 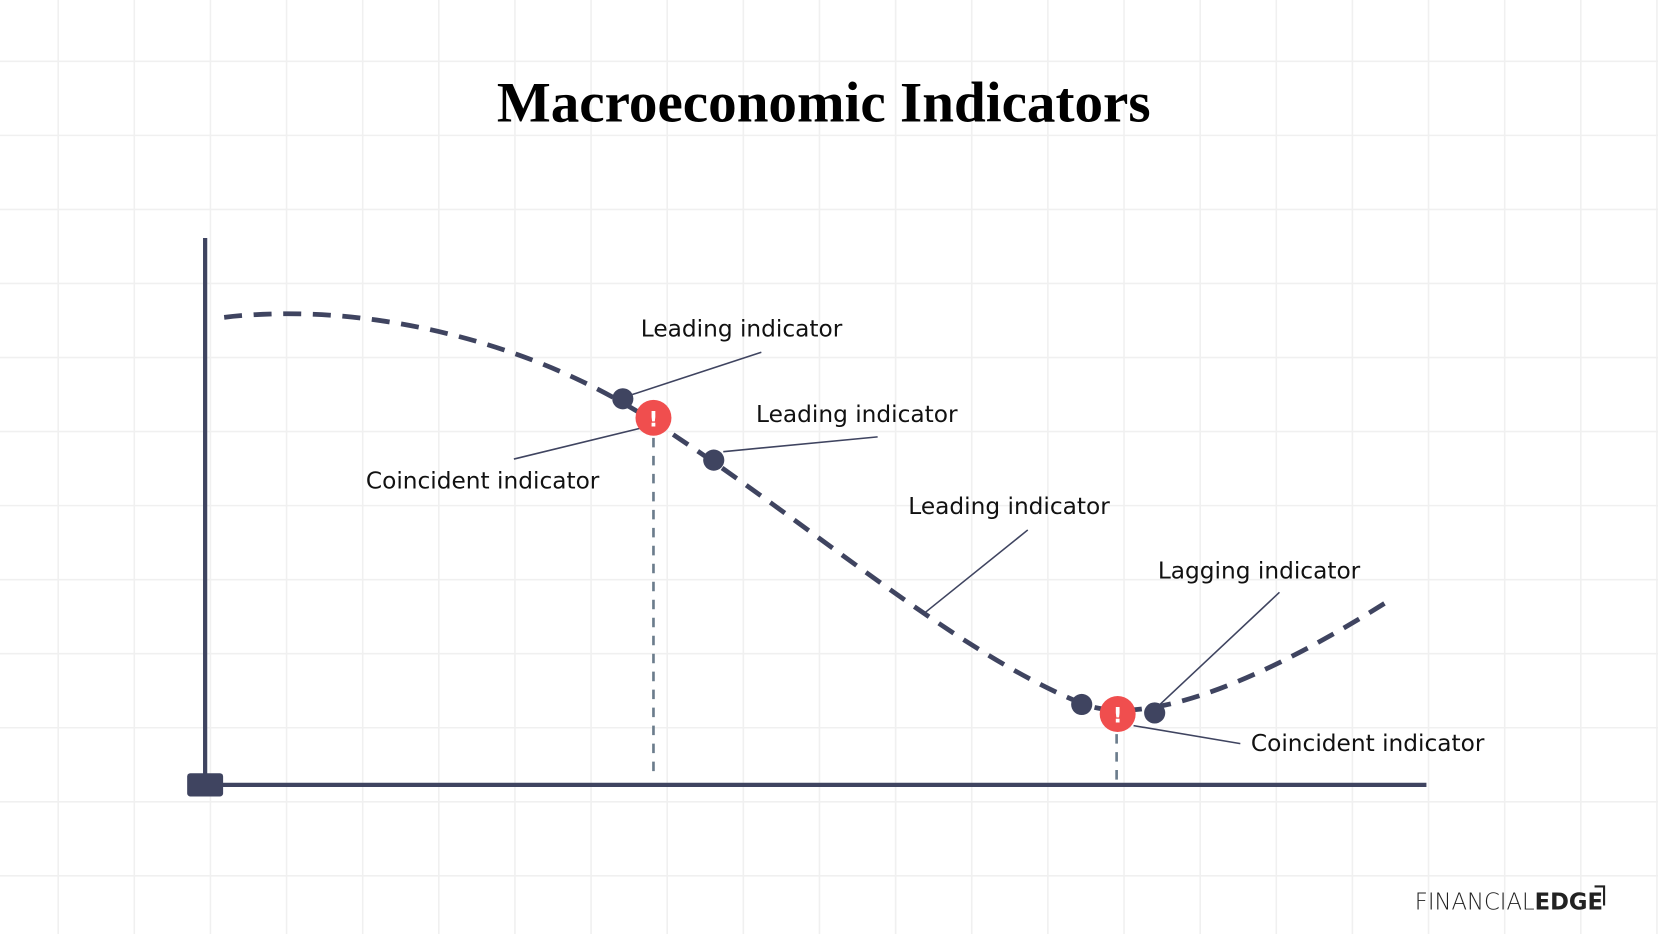 I want to click on axis-origin, so click(x=205, y=785).